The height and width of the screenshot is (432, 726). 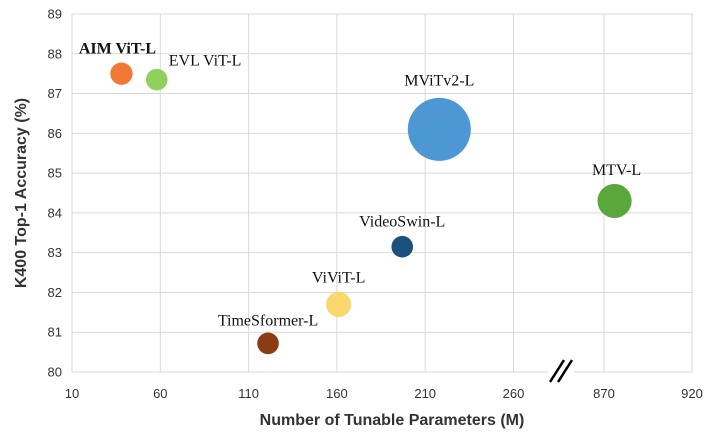 I want to click on point-label: MTV-L, so click(x=616, y=170).